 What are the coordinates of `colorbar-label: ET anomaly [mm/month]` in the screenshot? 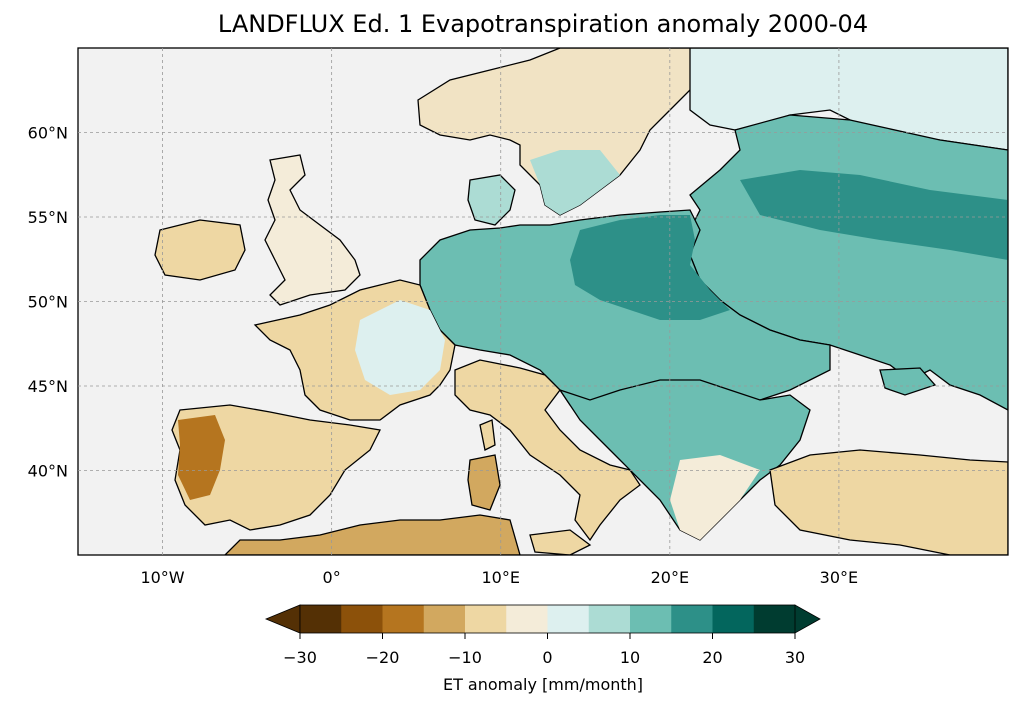 It's located at (543, 684).